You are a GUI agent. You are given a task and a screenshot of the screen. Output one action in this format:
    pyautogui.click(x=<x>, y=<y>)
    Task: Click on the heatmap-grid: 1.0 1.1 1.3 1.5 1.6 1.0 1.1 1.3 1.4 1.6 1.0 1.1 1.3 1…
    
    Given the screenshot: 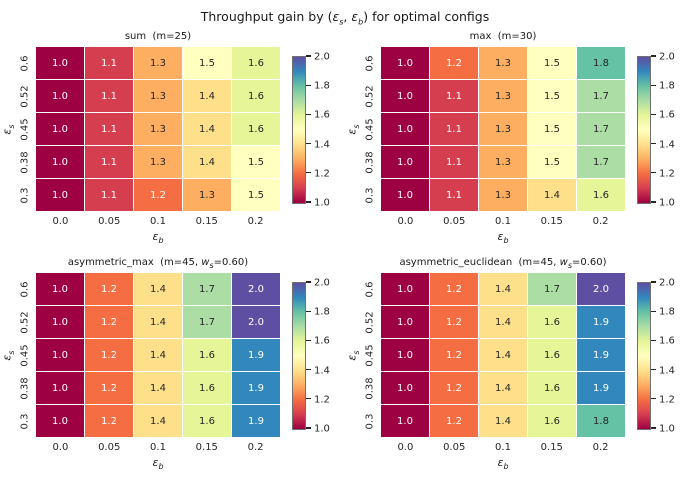 What is the action you would take?
    pyautogui.click(x=158, y=129)
    